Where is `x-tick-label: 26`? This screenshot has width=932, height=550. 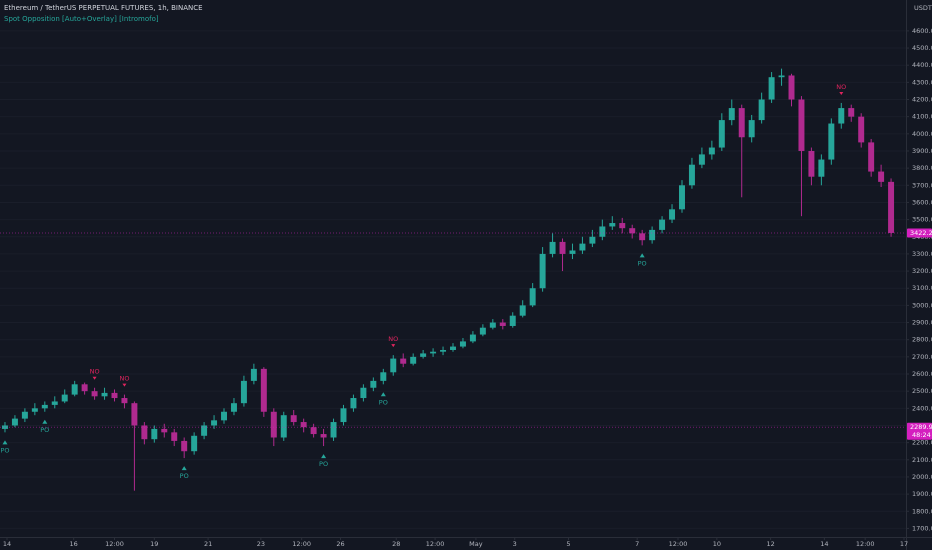 x-tick-label: 26 is located at coordinates (340, 544).